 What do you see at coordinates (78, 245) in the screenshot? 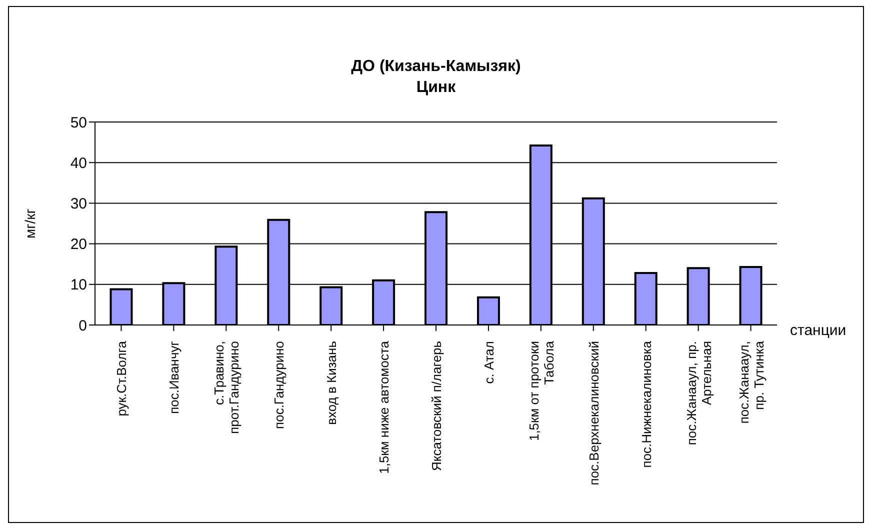
I see `y-tick-label: 20` at bounding box center [78, 245].